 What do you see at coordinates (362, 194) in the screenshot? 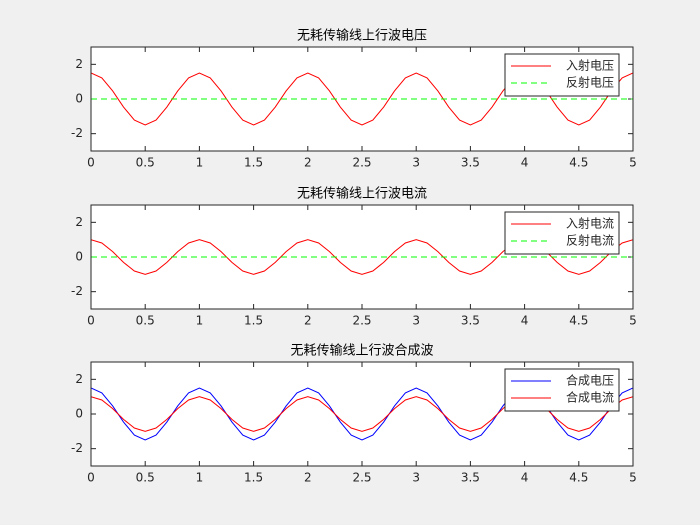
I see `chart-title: 无耗传输线上行波电流` at bounding box center [362, 194].